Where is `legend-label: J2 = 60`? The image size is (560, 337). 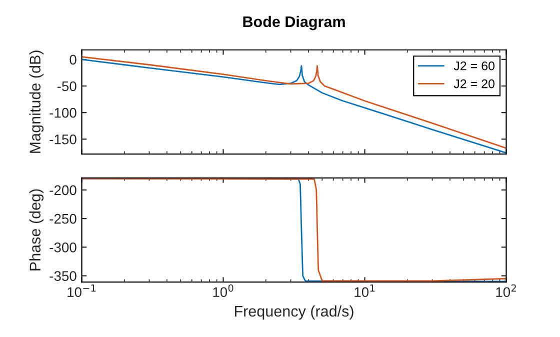
legend-label: J2 = 60 is located at coordinates (474, 65).